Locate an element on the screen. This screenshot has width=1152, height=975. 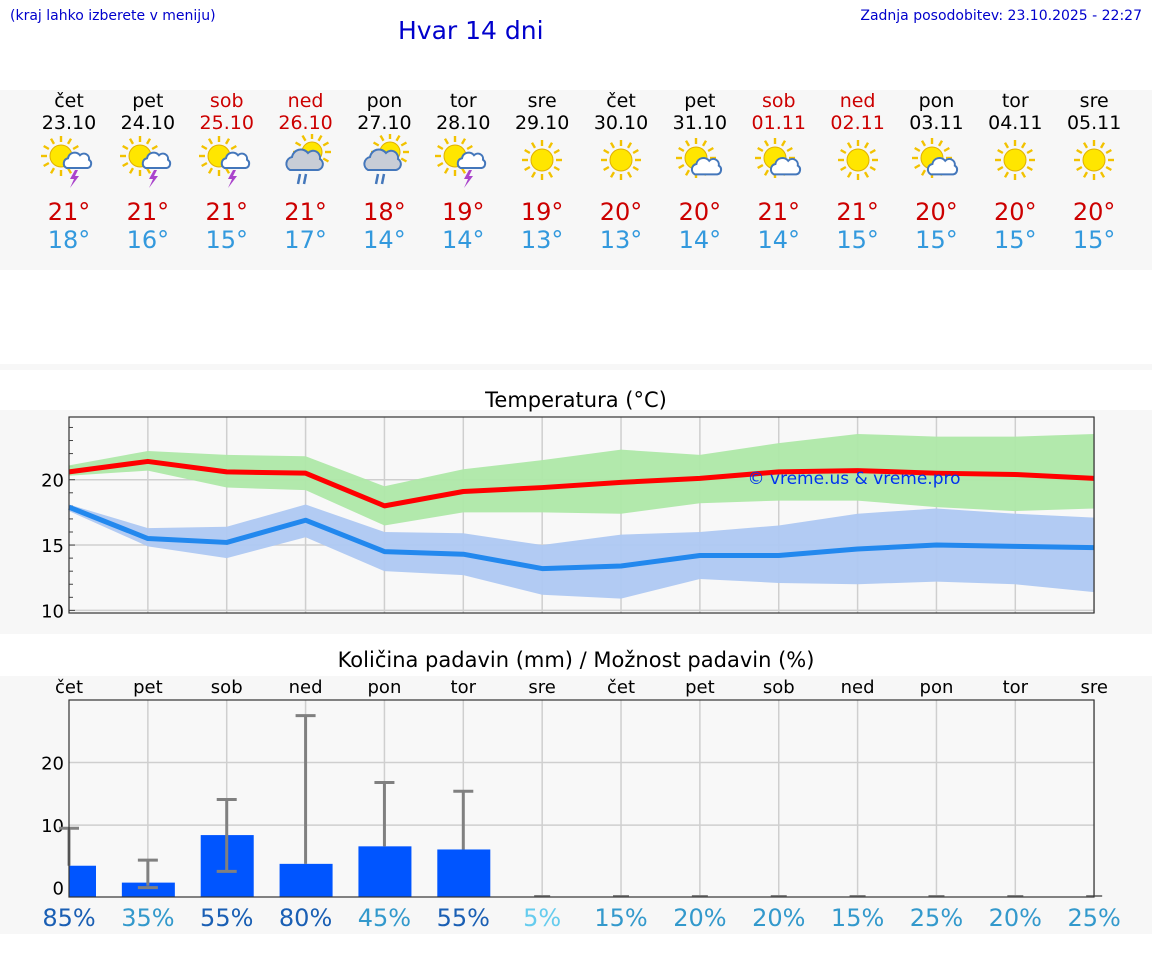
temp-min: 16° is located at coordinates (148, 240).